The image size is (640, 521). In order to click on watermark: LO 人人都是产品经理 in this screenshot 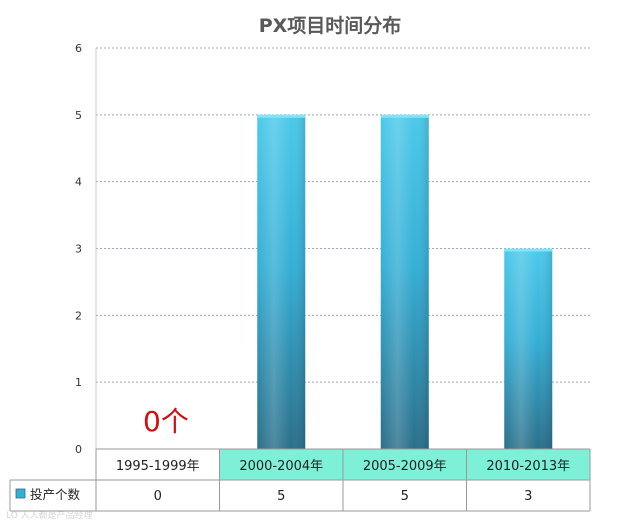, I will do `click(49, 515)`.